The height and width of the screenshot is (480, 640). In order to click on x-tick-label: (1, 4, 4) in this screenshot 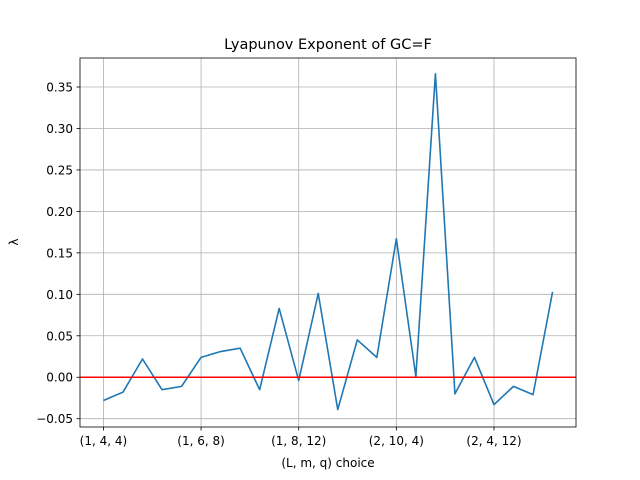, I will do `click(104, 441)`.